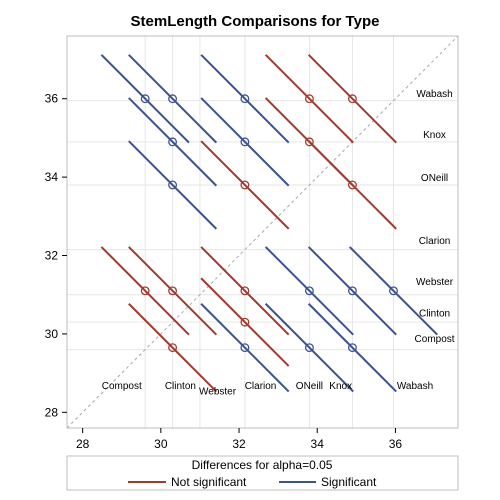  I want to click on legend-label-not-significant: Not significant, so click(209, 482).